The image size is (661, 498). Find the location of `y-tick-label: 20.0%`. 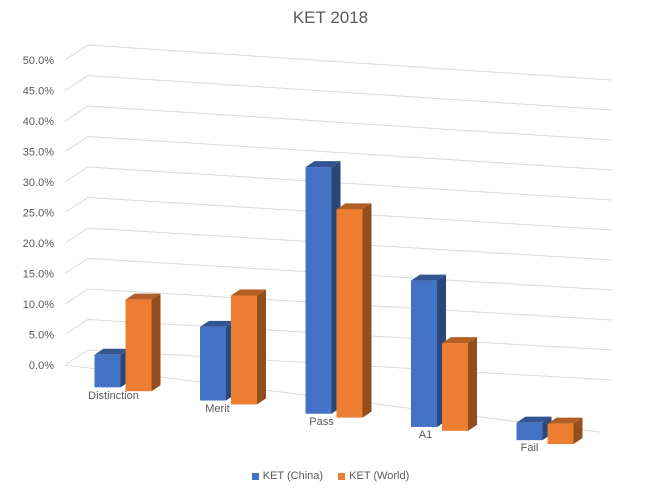

y-tick-label: 20.0% is located at coordinates (38, 244).